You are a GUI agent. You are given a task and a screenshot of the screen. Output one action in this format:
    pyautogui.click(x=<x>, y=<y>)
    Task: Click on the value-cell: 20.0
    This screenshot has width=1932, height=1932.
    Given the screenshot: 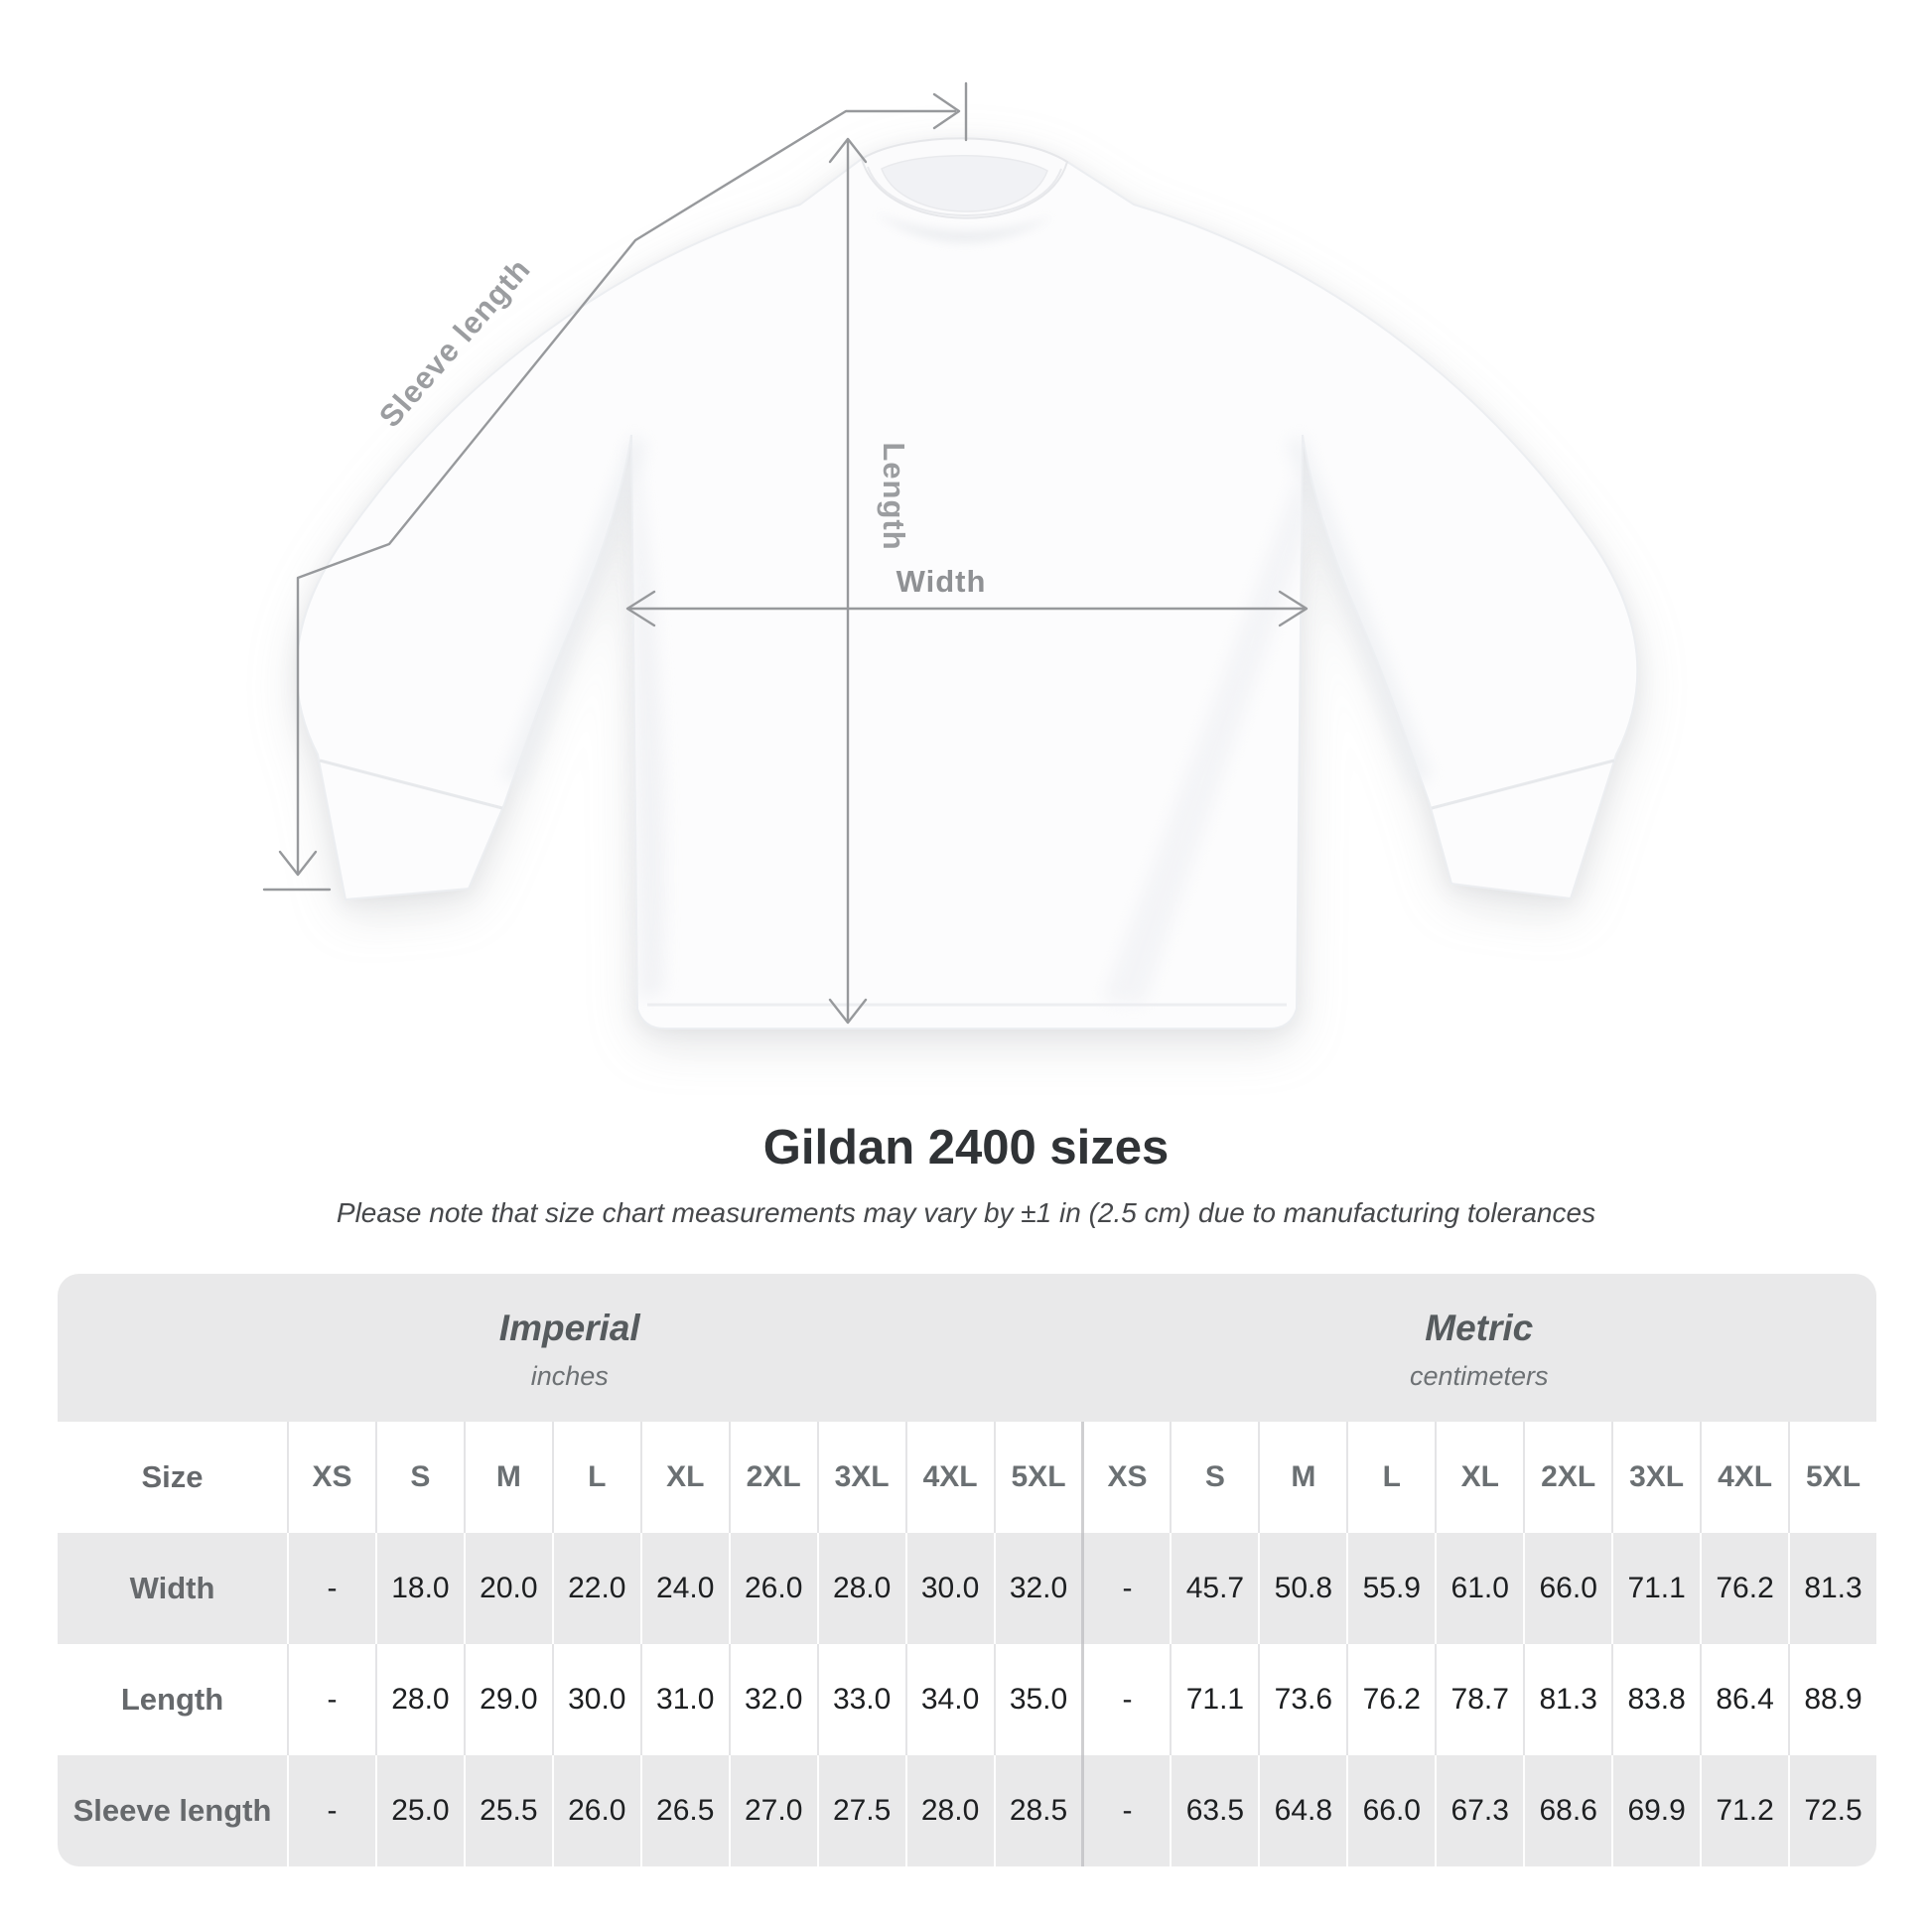 What is the action you would take?
    pyautogui.click(x=507, y=1589)
    